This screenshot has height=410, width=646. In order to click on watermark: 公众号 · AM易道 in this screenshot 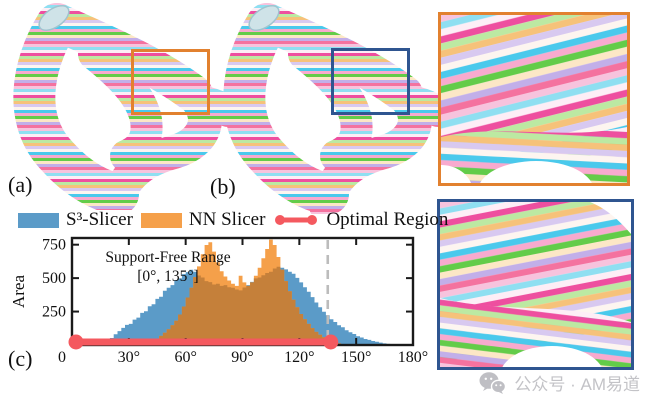, I will do `click(559, 382)`.